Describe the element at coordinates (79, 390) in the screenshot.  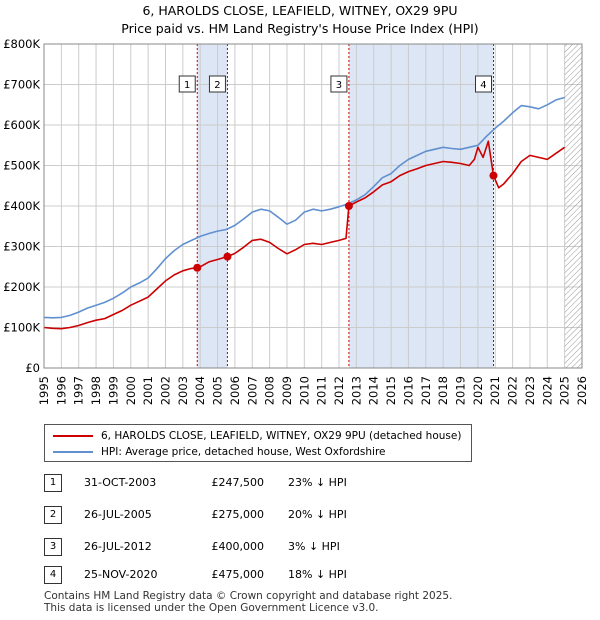
I see `x-tick-label: 1997` at that location.